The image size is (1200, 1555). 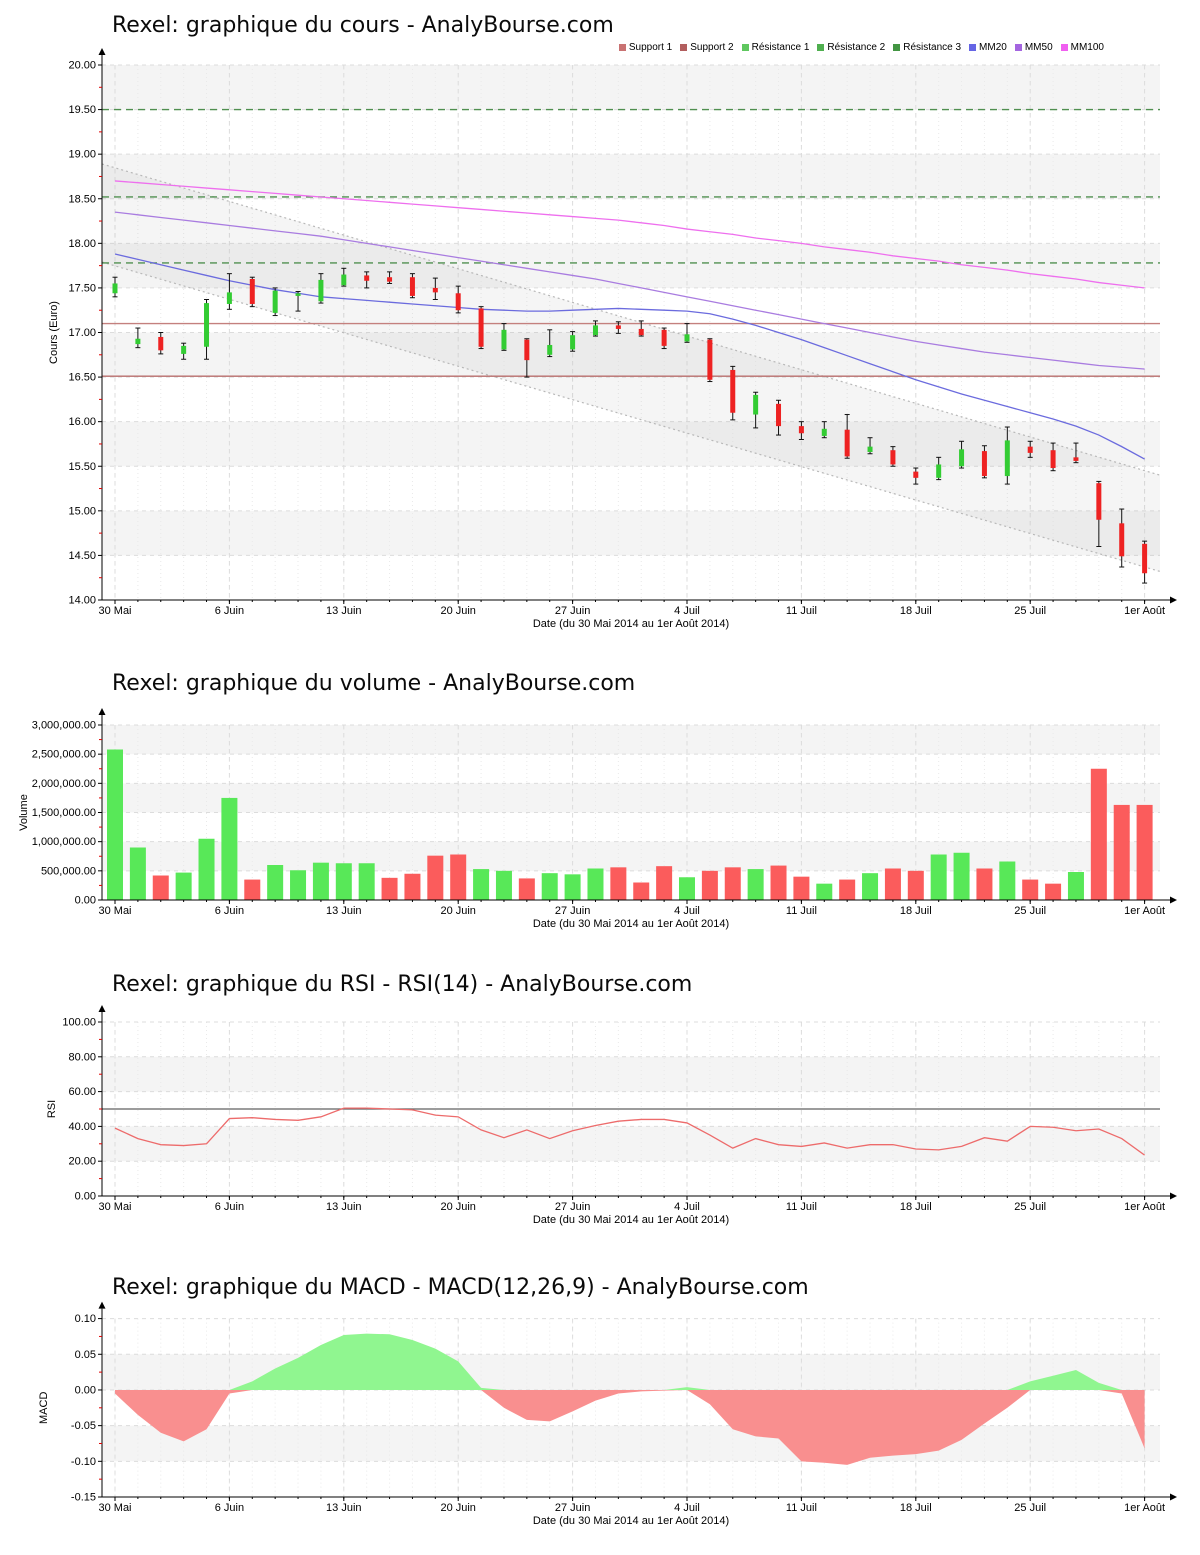 What do you see at coordinates (82, 333) in the screenshot?
I see `svg-text: 17.00` at bounding box center [82, 333].